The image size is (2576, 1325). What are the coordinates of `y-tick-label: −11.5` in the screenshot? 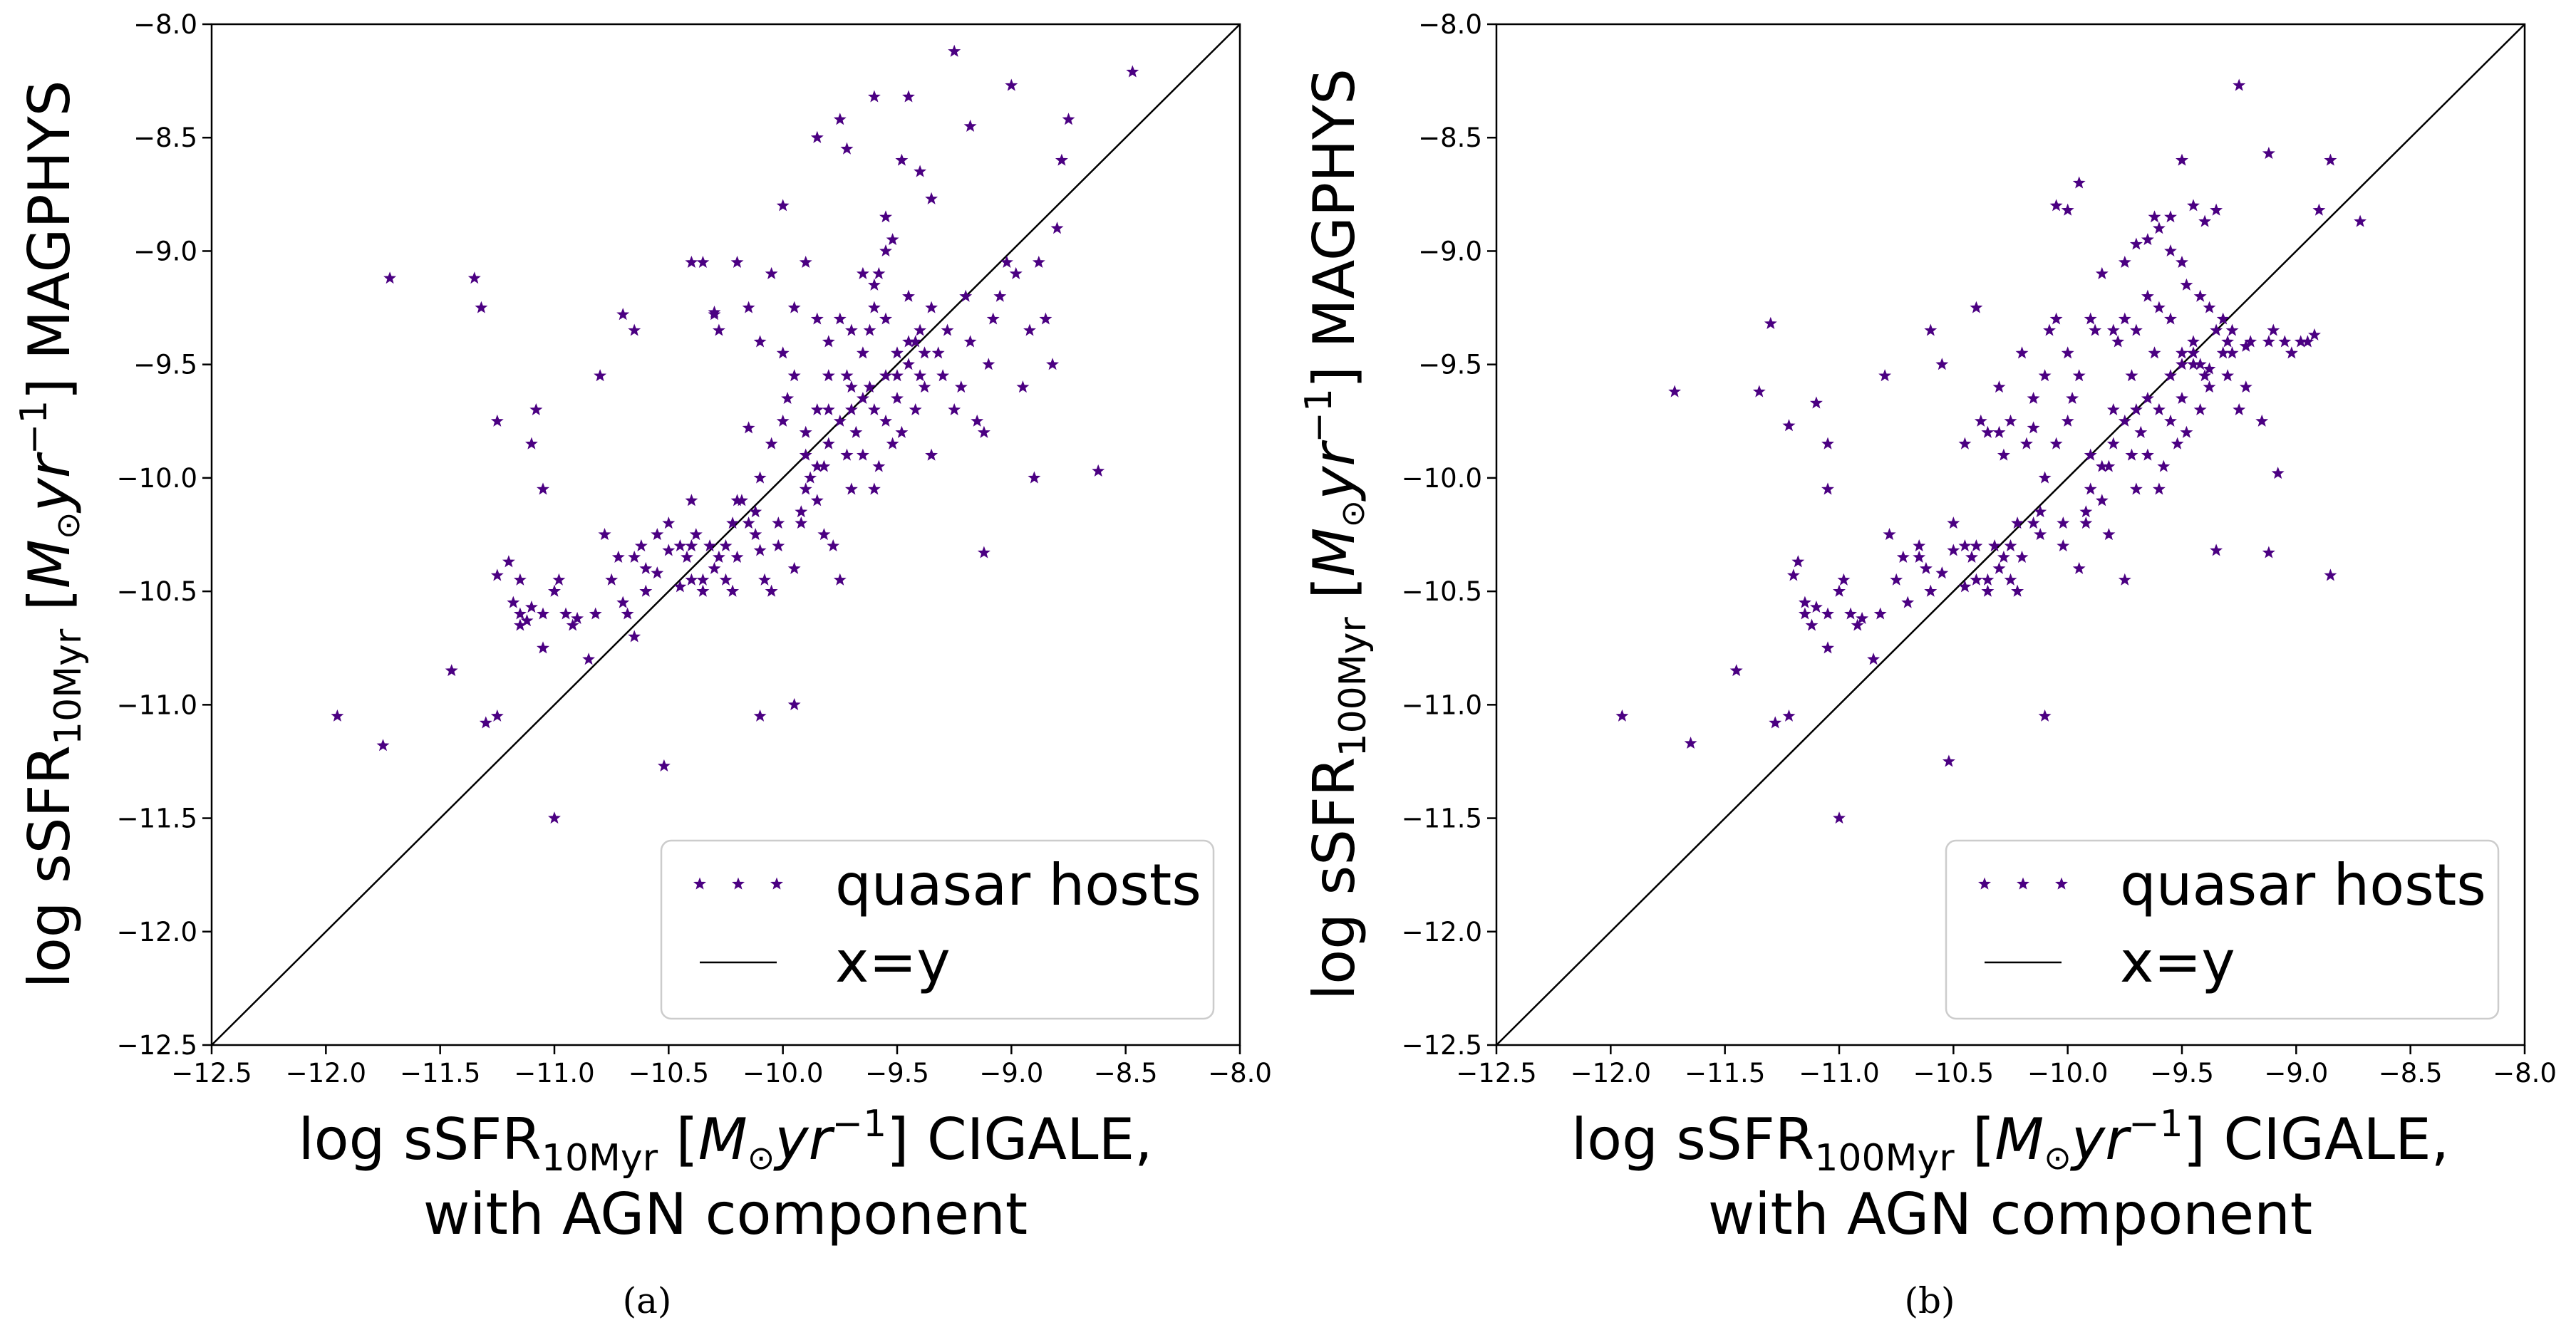 It's located at (1442, 819).